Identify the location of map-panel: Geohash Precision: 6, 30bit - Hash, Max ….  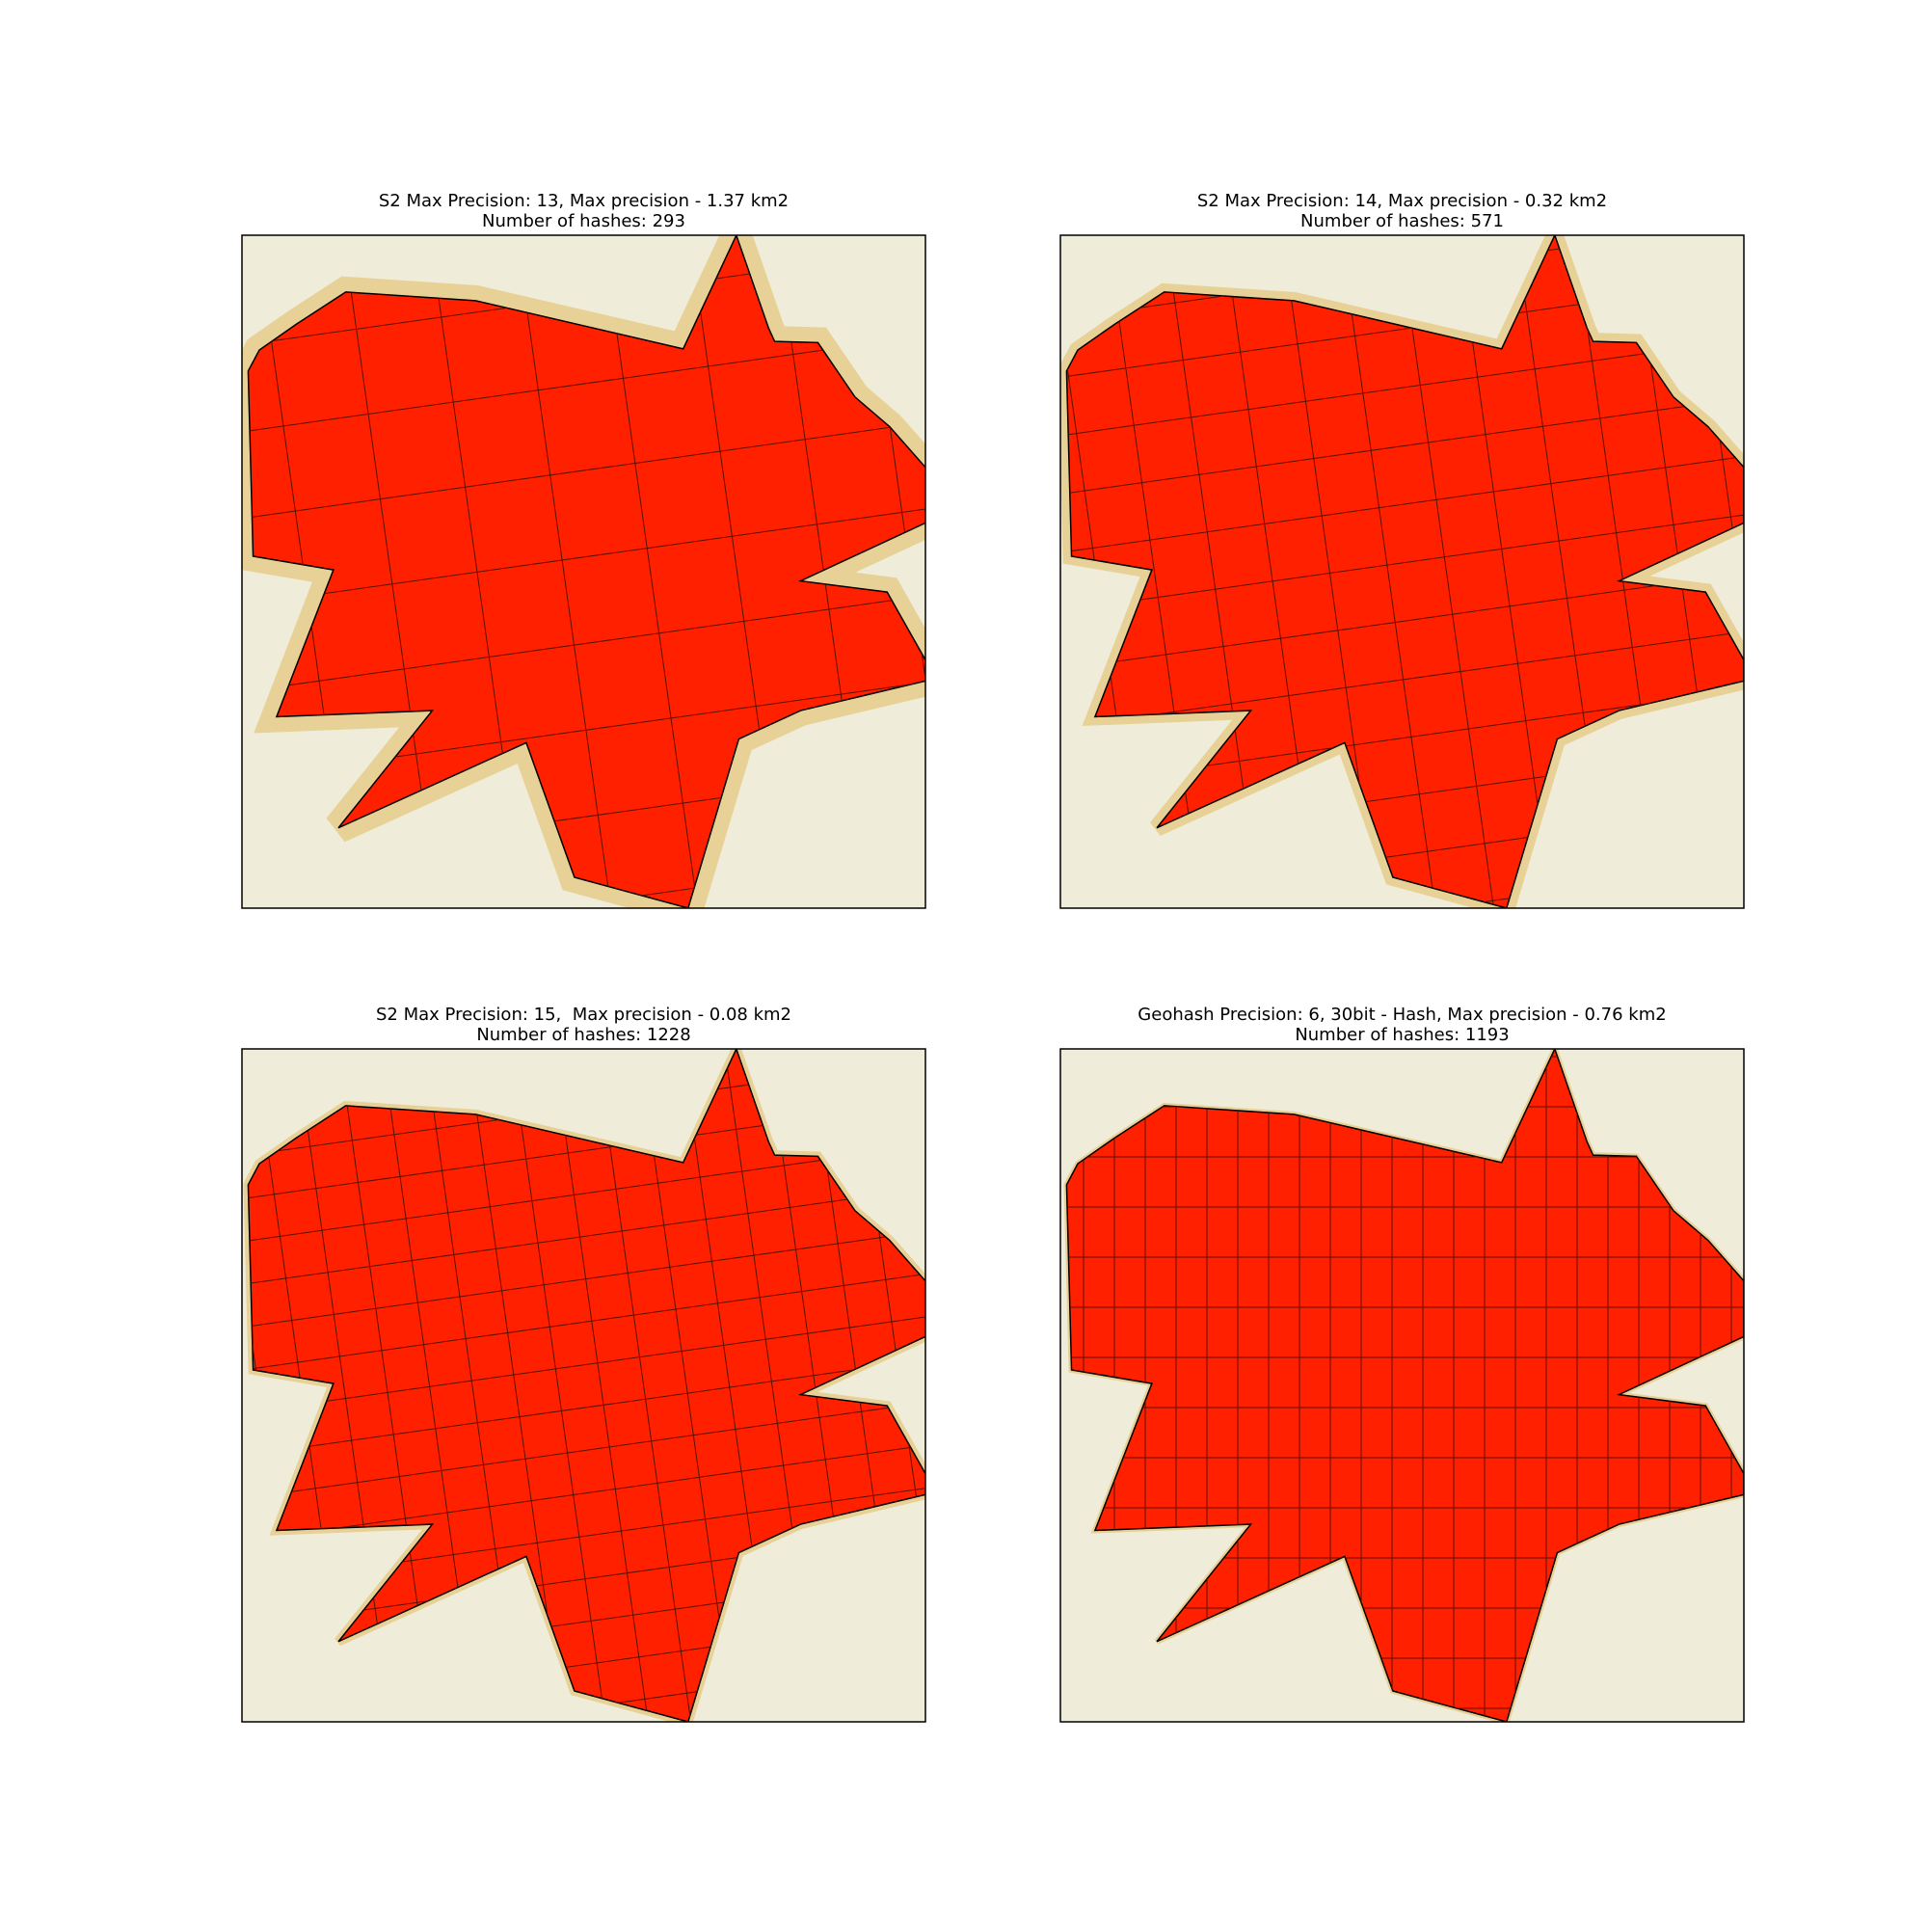
(1402, 1364).